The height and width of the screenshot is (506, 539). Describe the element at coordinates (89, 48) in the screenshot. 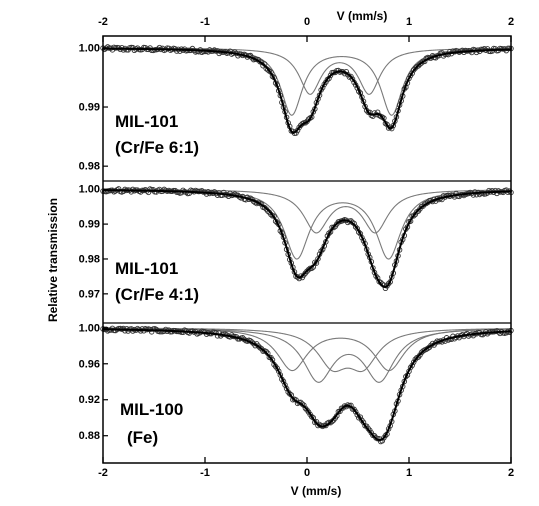

I see `panel-1-ytick-label: 1.00` at that location.